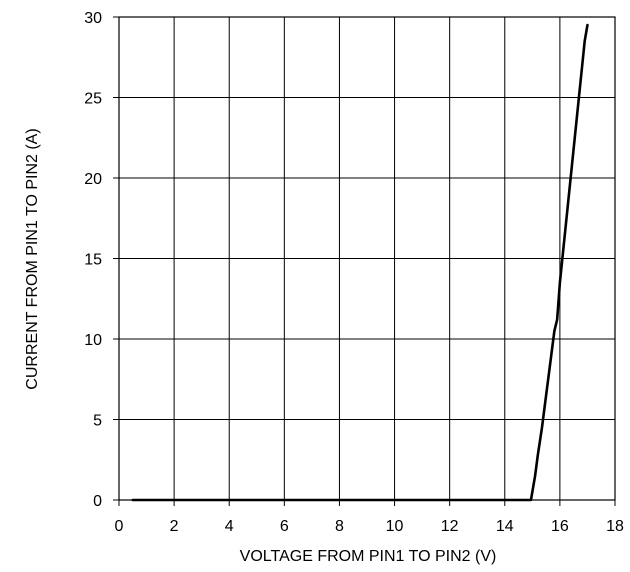 The height and width of the screenshot is (572, 630). What do you see at coordinates (615, 526) in the screenshot?
I see `x-tick-label: 18` at bounding box center [615, 526].